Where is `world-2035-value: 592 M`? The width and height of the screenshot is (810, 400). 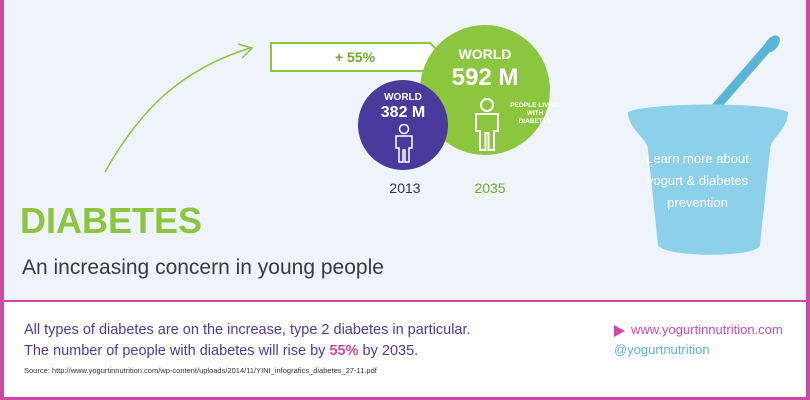 world-2035-value: 592 M is located at coordinates (485, 77).